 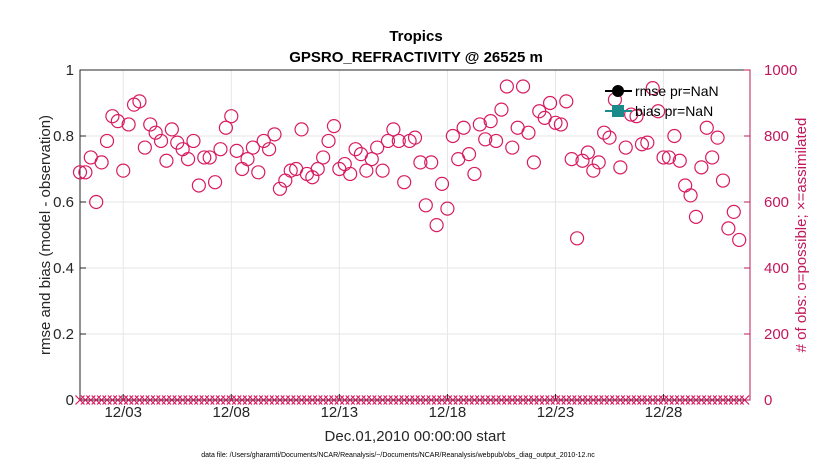 What do you see at coordinates (393, 407) in the screenshot?
I see `x-axis-ticks: 12/03 12/08 12/13 12/18 12/23 12/28` at bounding box center [393, 407].